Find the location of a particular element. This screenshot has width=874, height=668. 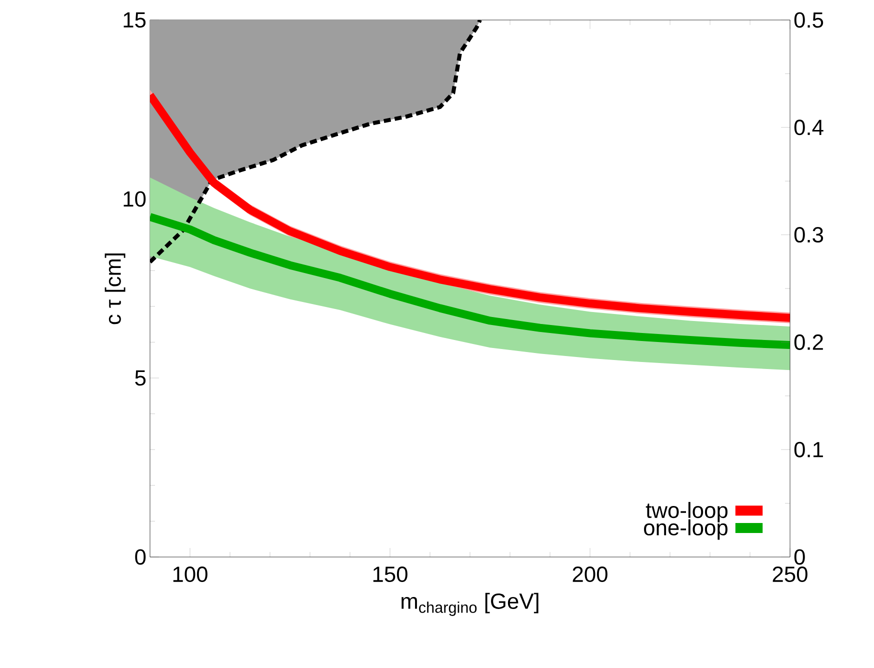

x-tick-label: 250 is located at coordinates (790, 574).